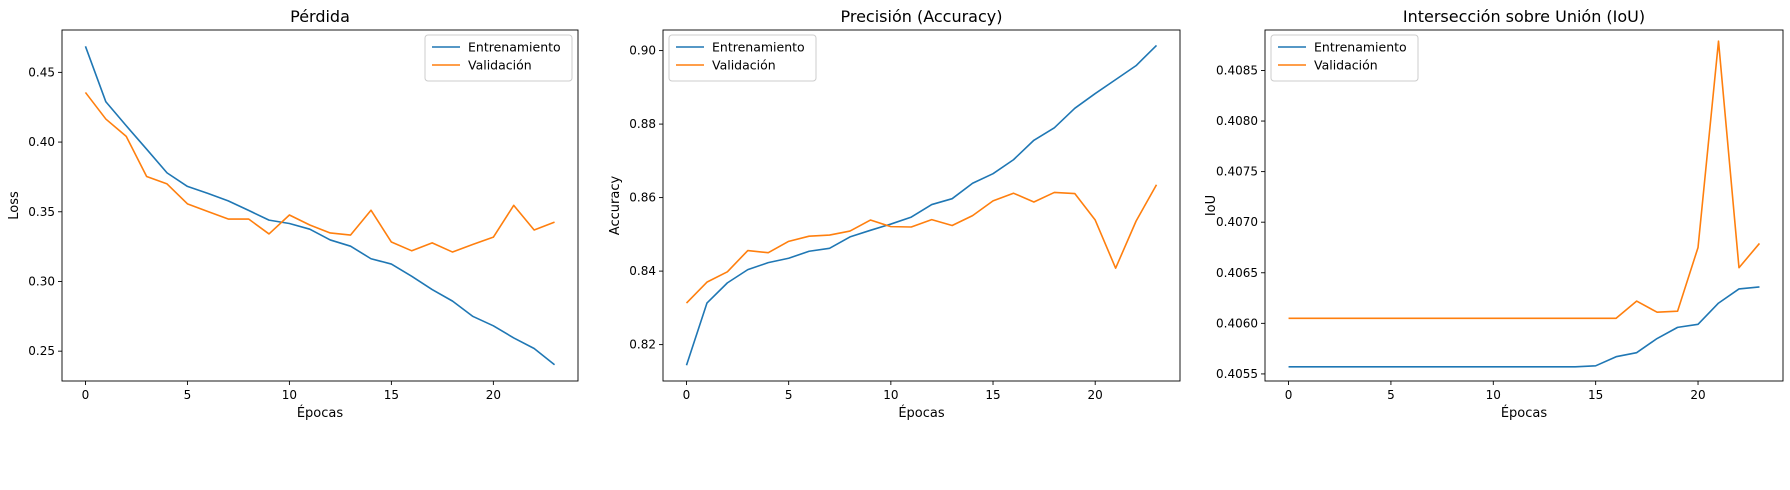  I want to click on y-tick-label: 0.4085, so click(1237, 70).